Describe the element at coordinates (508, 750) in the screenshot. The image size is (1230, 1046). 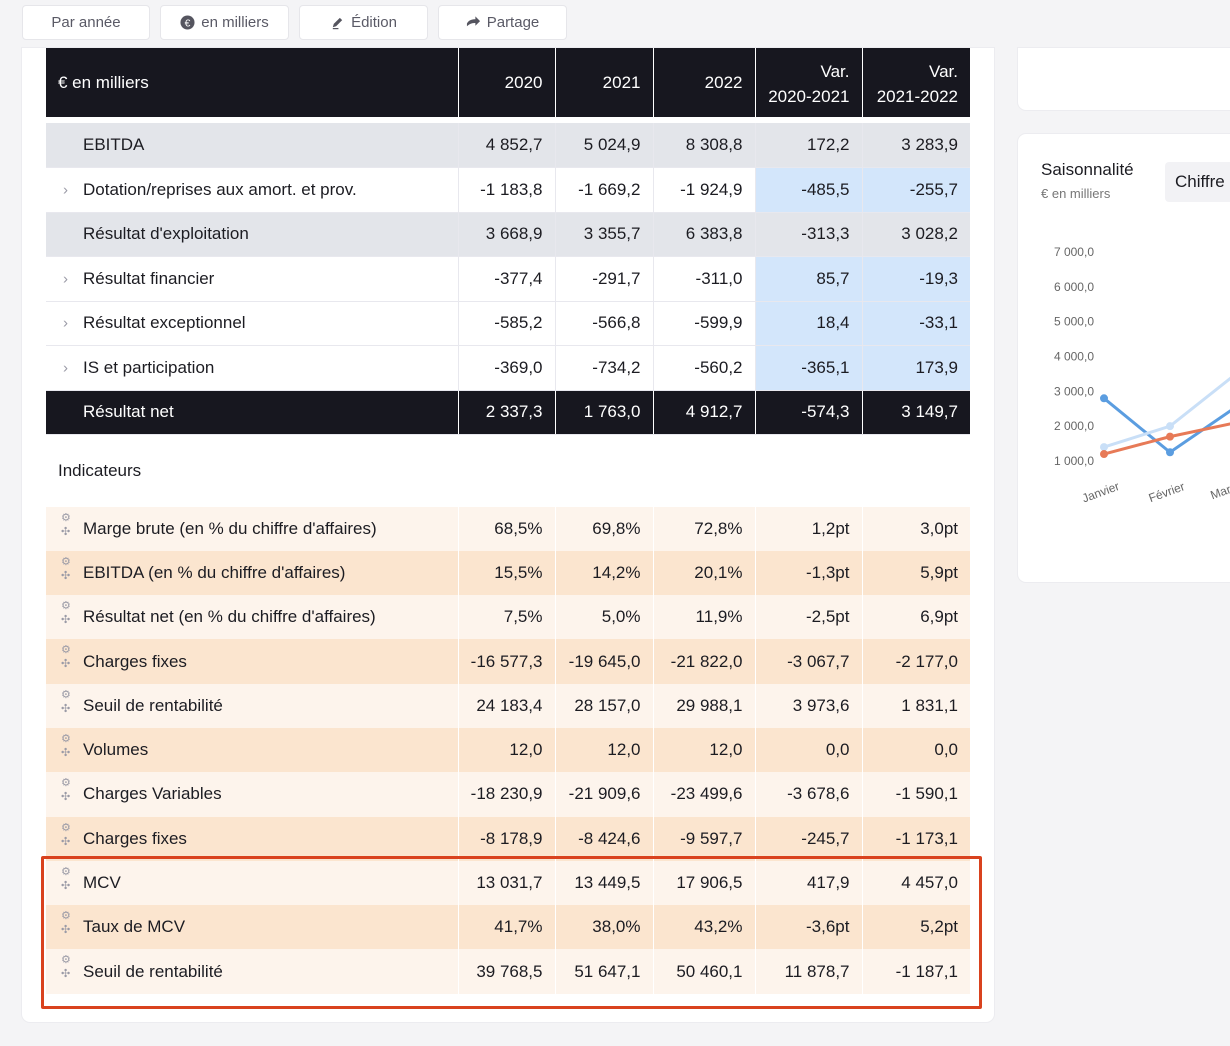
I see `indicator-row: ⚙ ✣ Volumes 12,0 12,0 12,0 0,0 0,0` at that location.